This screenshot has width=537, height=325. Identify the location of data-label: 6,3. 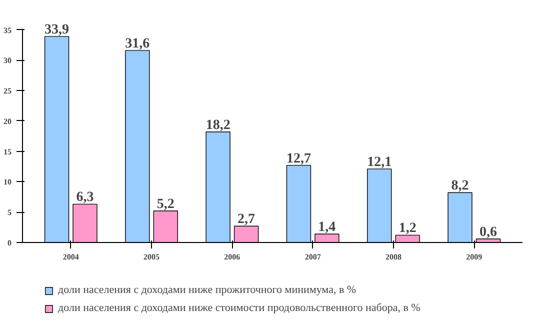
(85, 198).